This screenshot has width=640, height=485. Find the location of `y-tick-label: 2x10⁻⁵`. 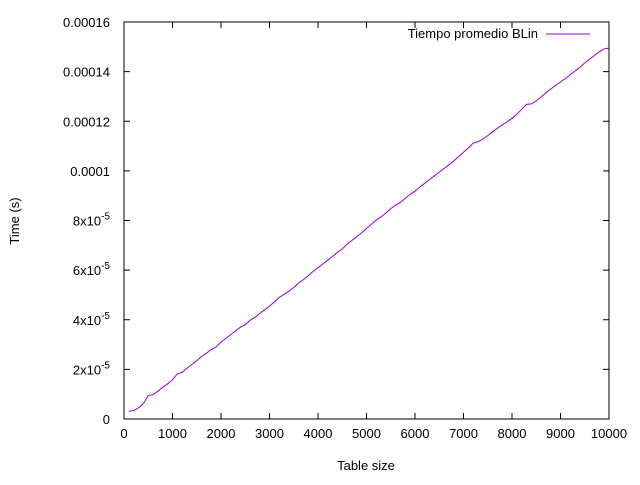

y-tick-label: 2x10⁻⁵ is located at coordinates (92, 368).